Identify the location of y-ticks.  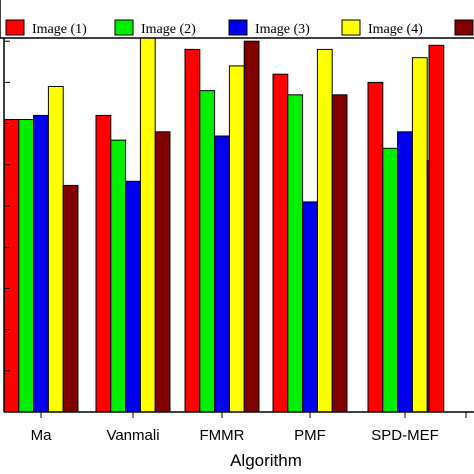
(7, 206).